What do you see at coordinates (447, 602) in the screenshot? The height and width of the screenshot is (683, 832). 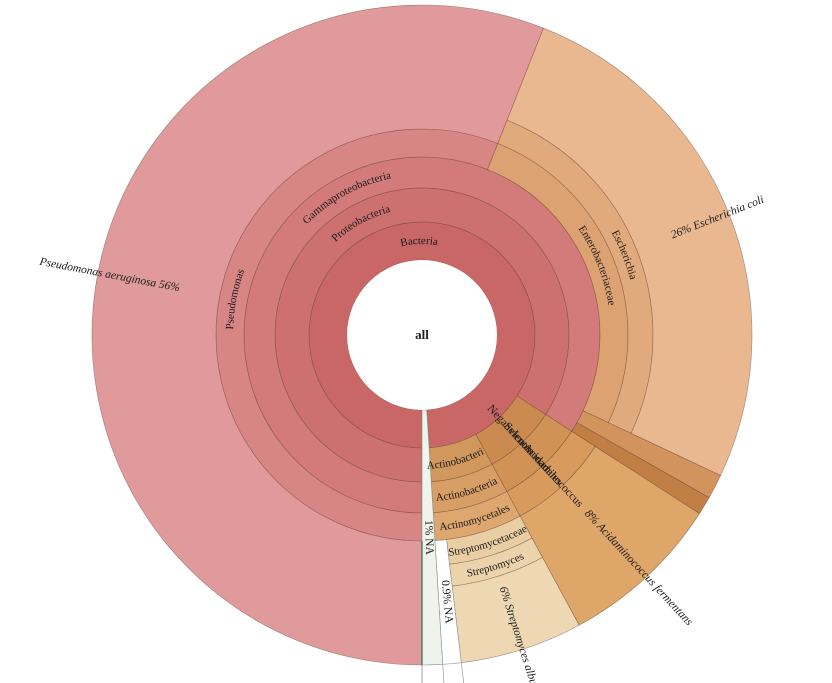 I see `inner-label: 0.9% NA` at bounding box center [447, 602].